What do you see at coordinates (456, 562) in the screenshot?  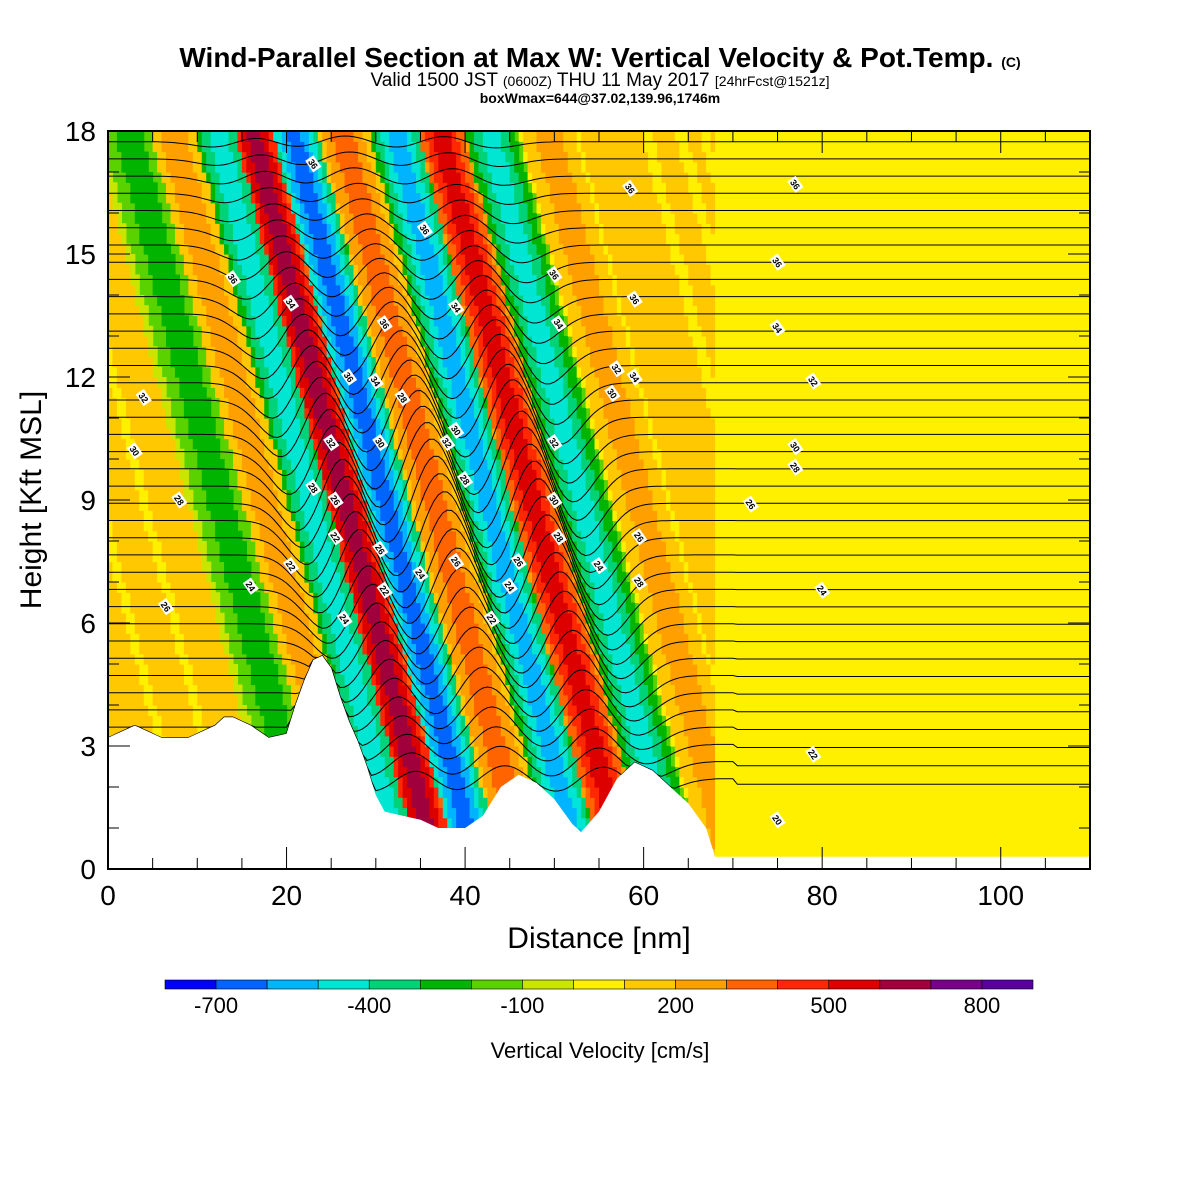 I see `theta-label-text: 26` at bounding box center [456, 562].